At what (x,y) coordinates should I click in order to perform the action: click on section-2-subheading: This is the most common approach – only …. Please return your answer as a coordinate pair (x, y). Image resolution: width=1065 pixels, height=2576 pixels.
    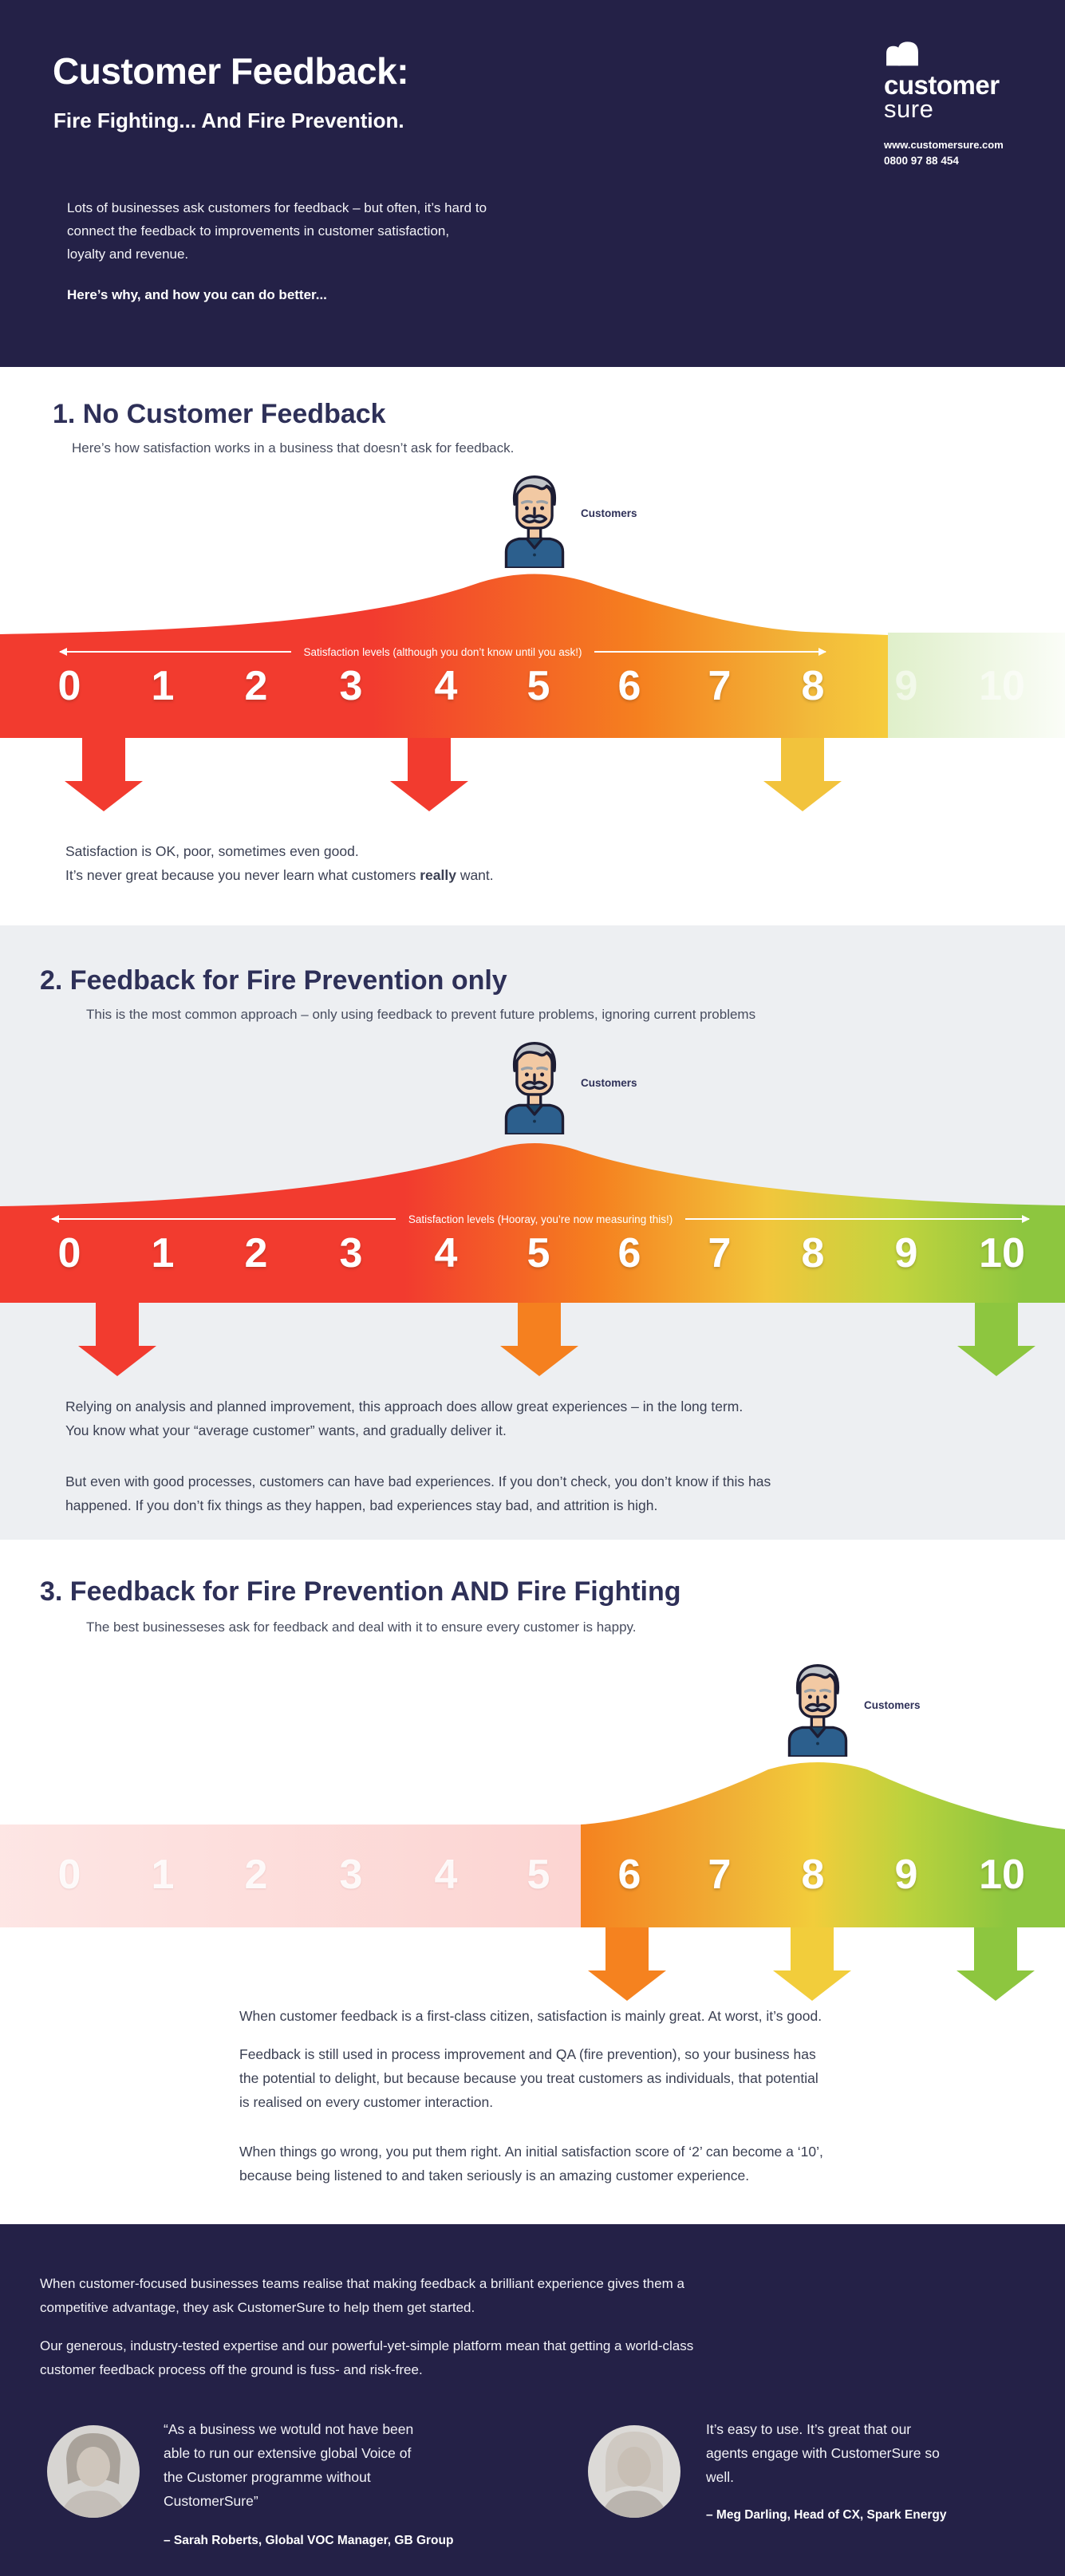
    Looking at the image, I should click on (421, 1015).